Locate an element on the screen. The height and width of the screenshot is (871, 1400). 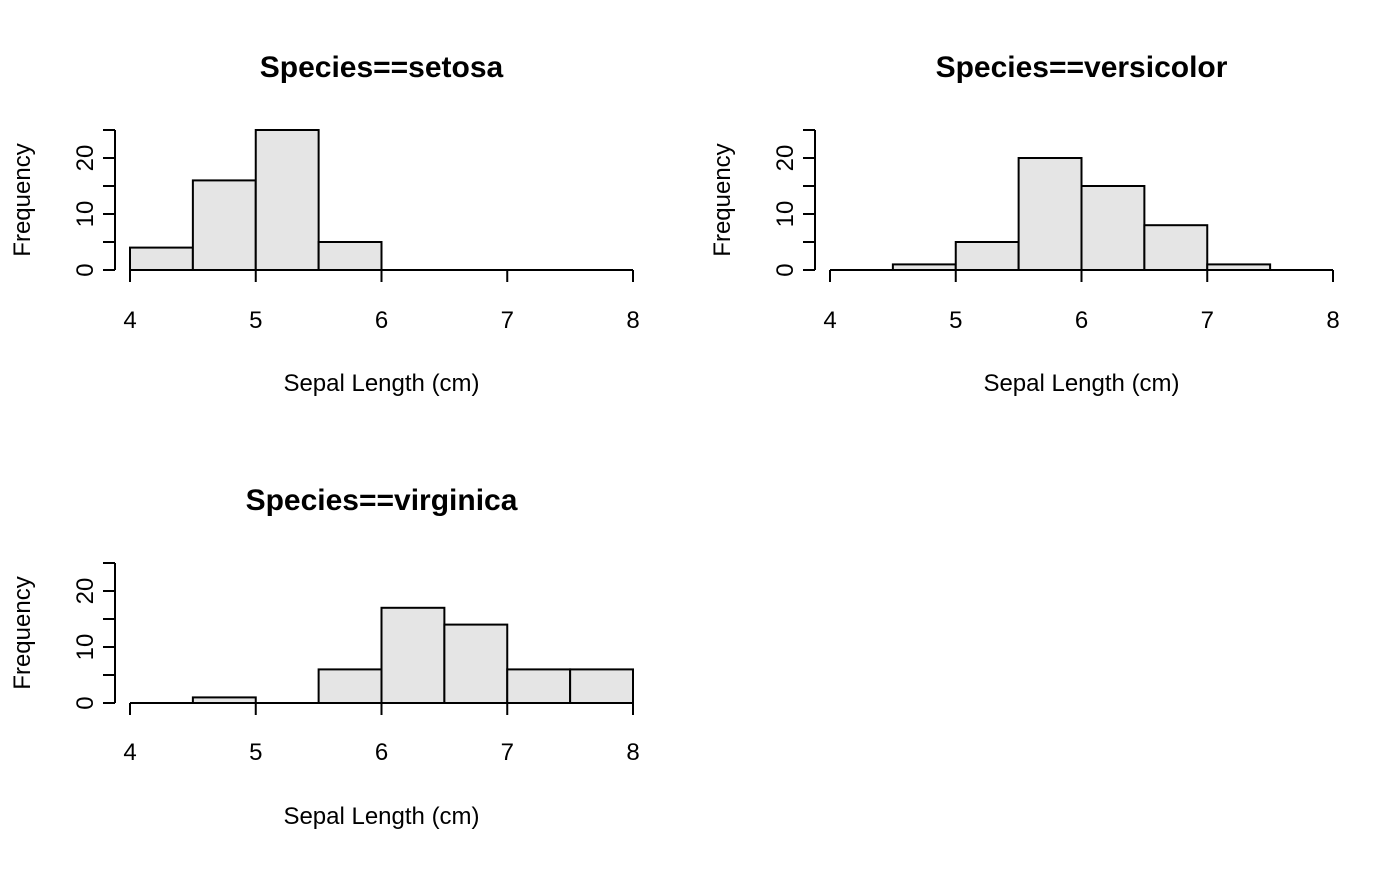
panel-title: Species==setosa is located at coordinates (382, 67).